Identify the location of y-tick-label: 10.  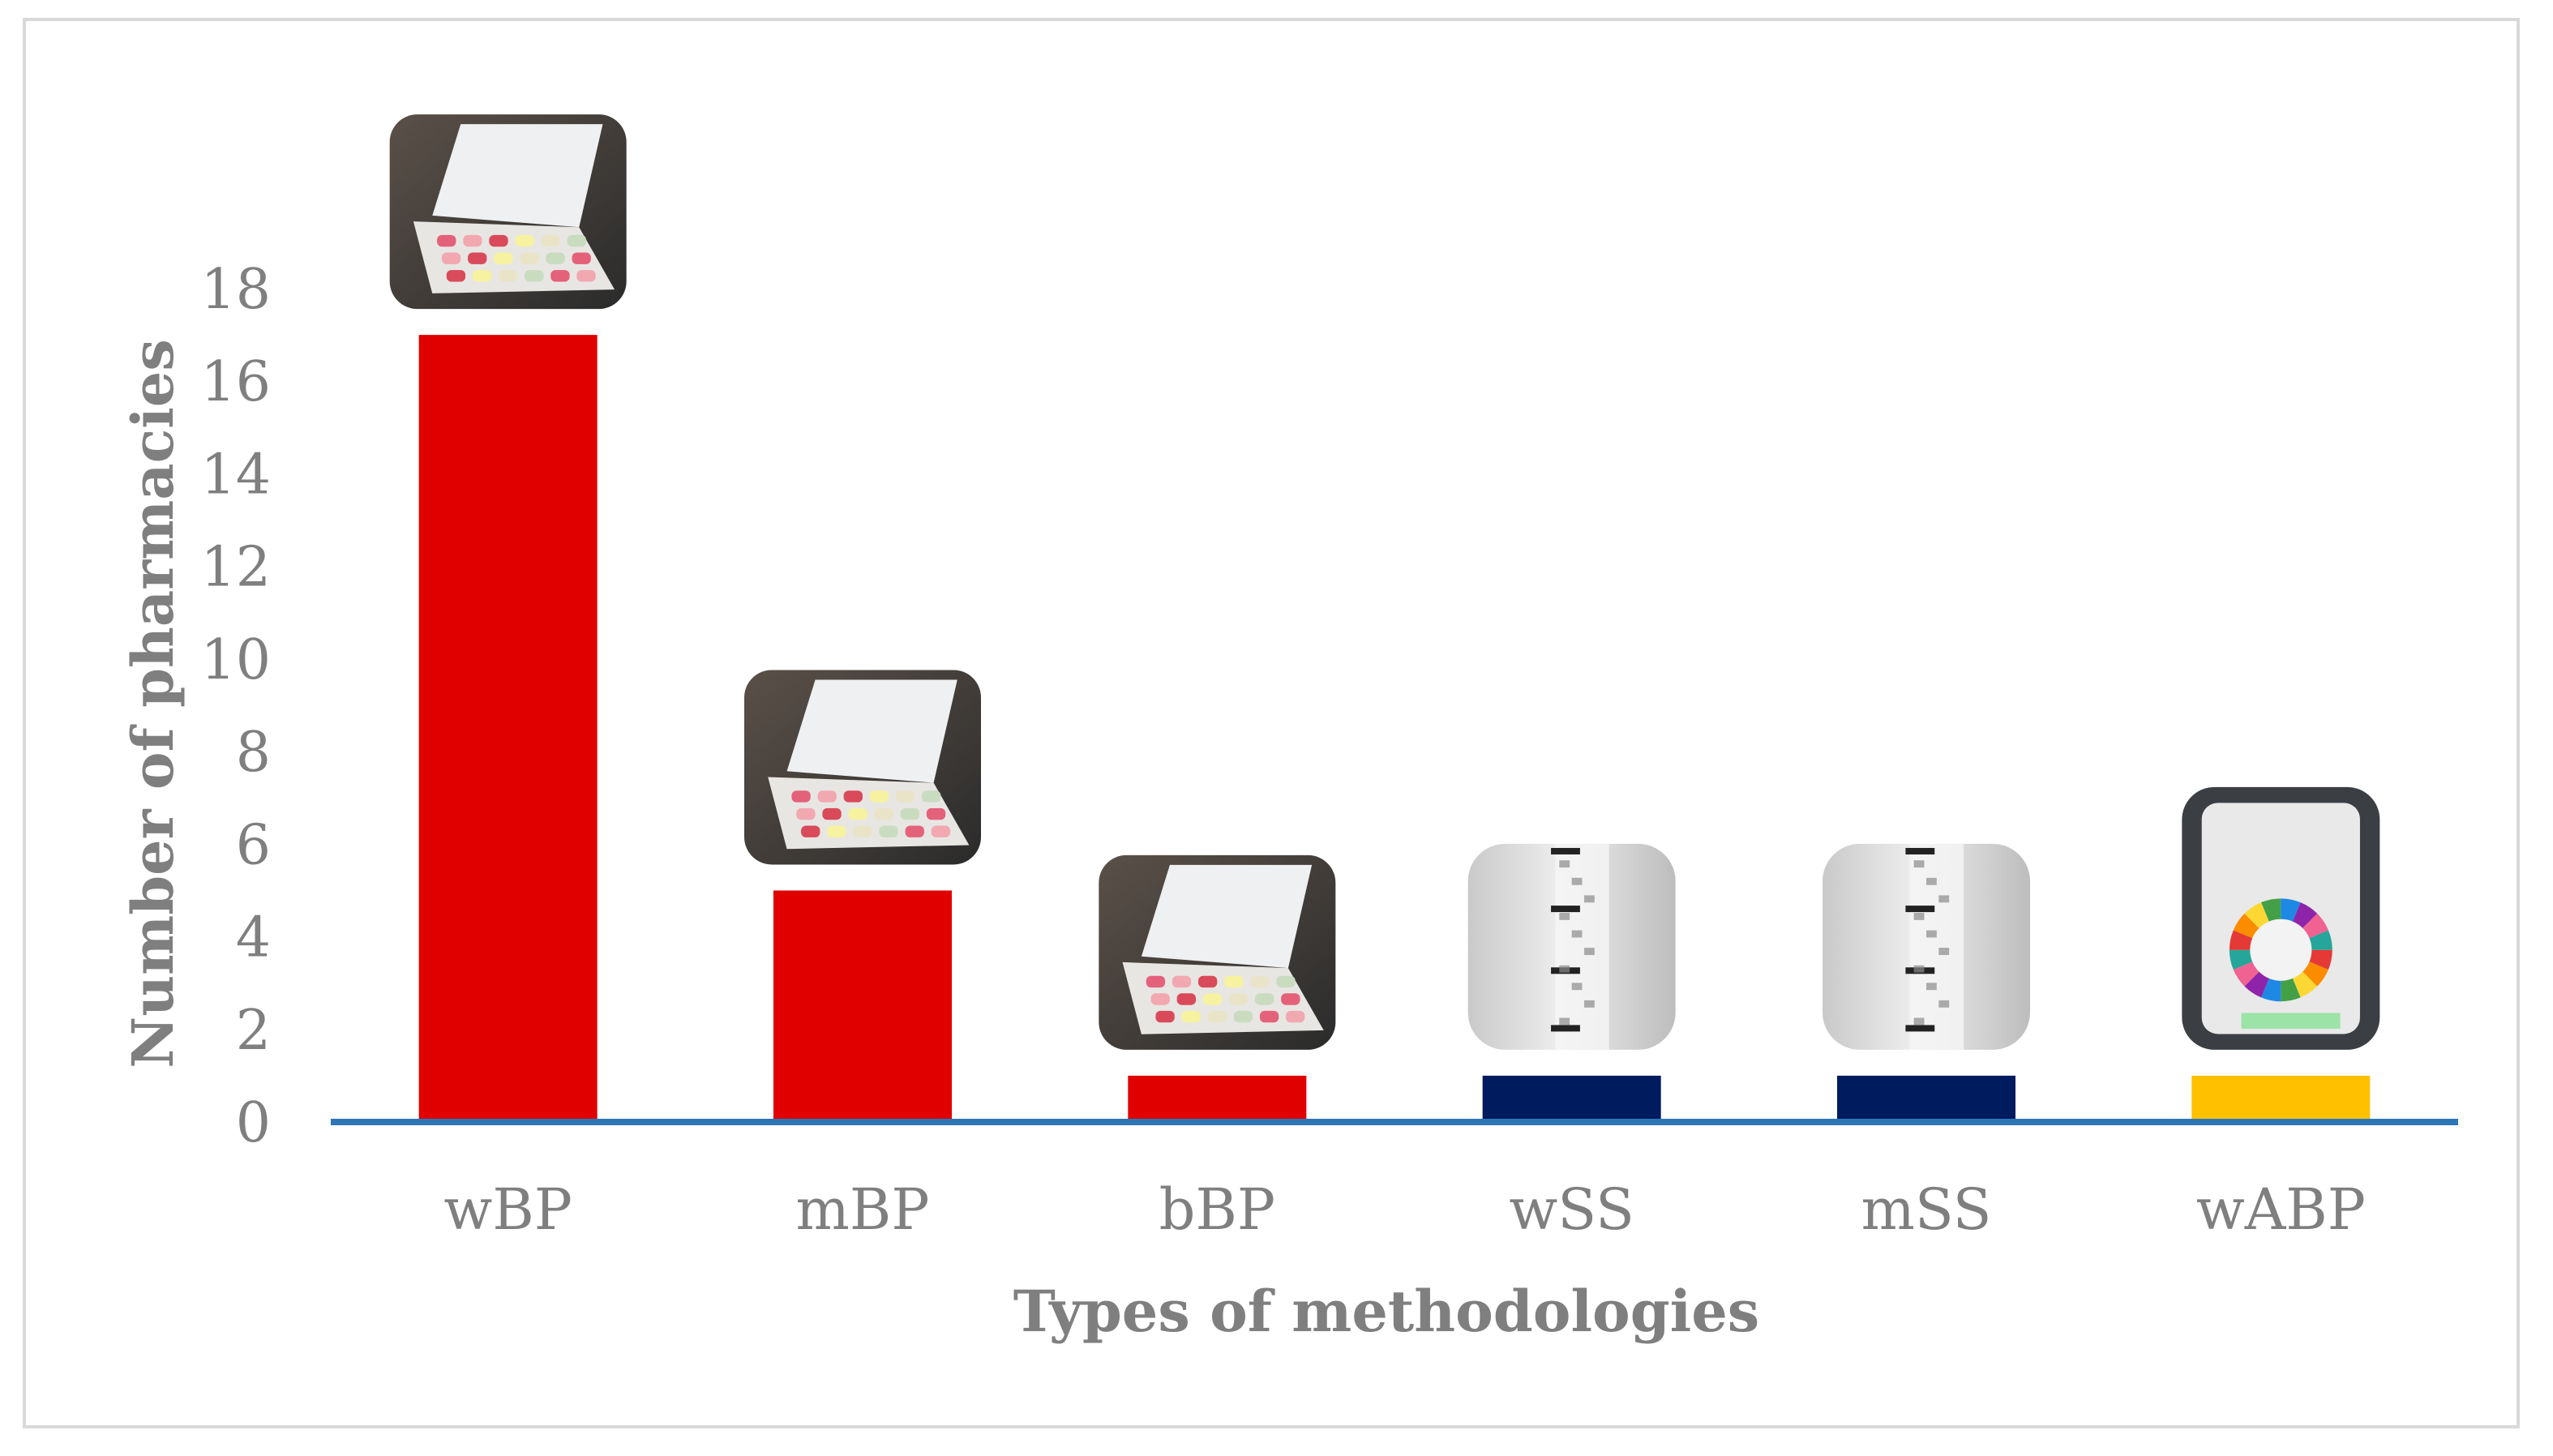
(235, 660).